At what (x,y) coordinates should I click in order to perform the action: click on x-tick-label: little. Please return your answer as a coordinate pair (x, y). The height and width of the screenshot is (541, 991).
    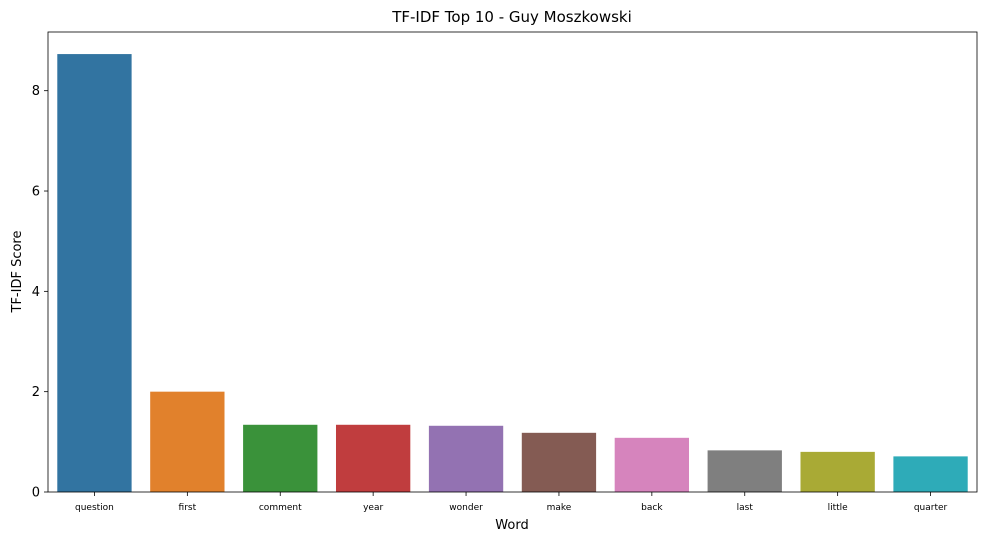
    Looking at the image, I should click on (838, 508).